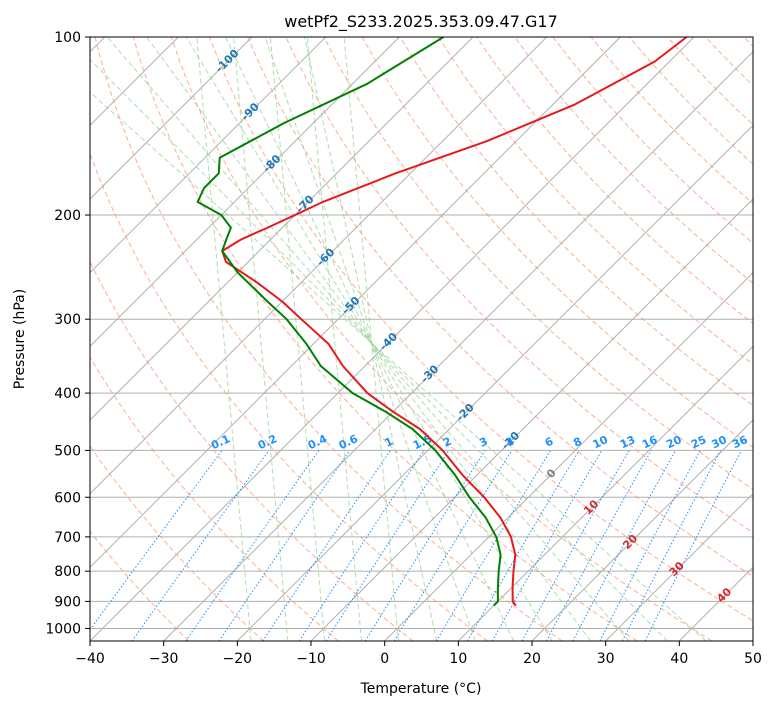 Image resolution: width=775 pixels, height=708 pixels. Describe the element at coordinates (67, 498) in the screenshot. I see `y-tick-label: 600` at that location.